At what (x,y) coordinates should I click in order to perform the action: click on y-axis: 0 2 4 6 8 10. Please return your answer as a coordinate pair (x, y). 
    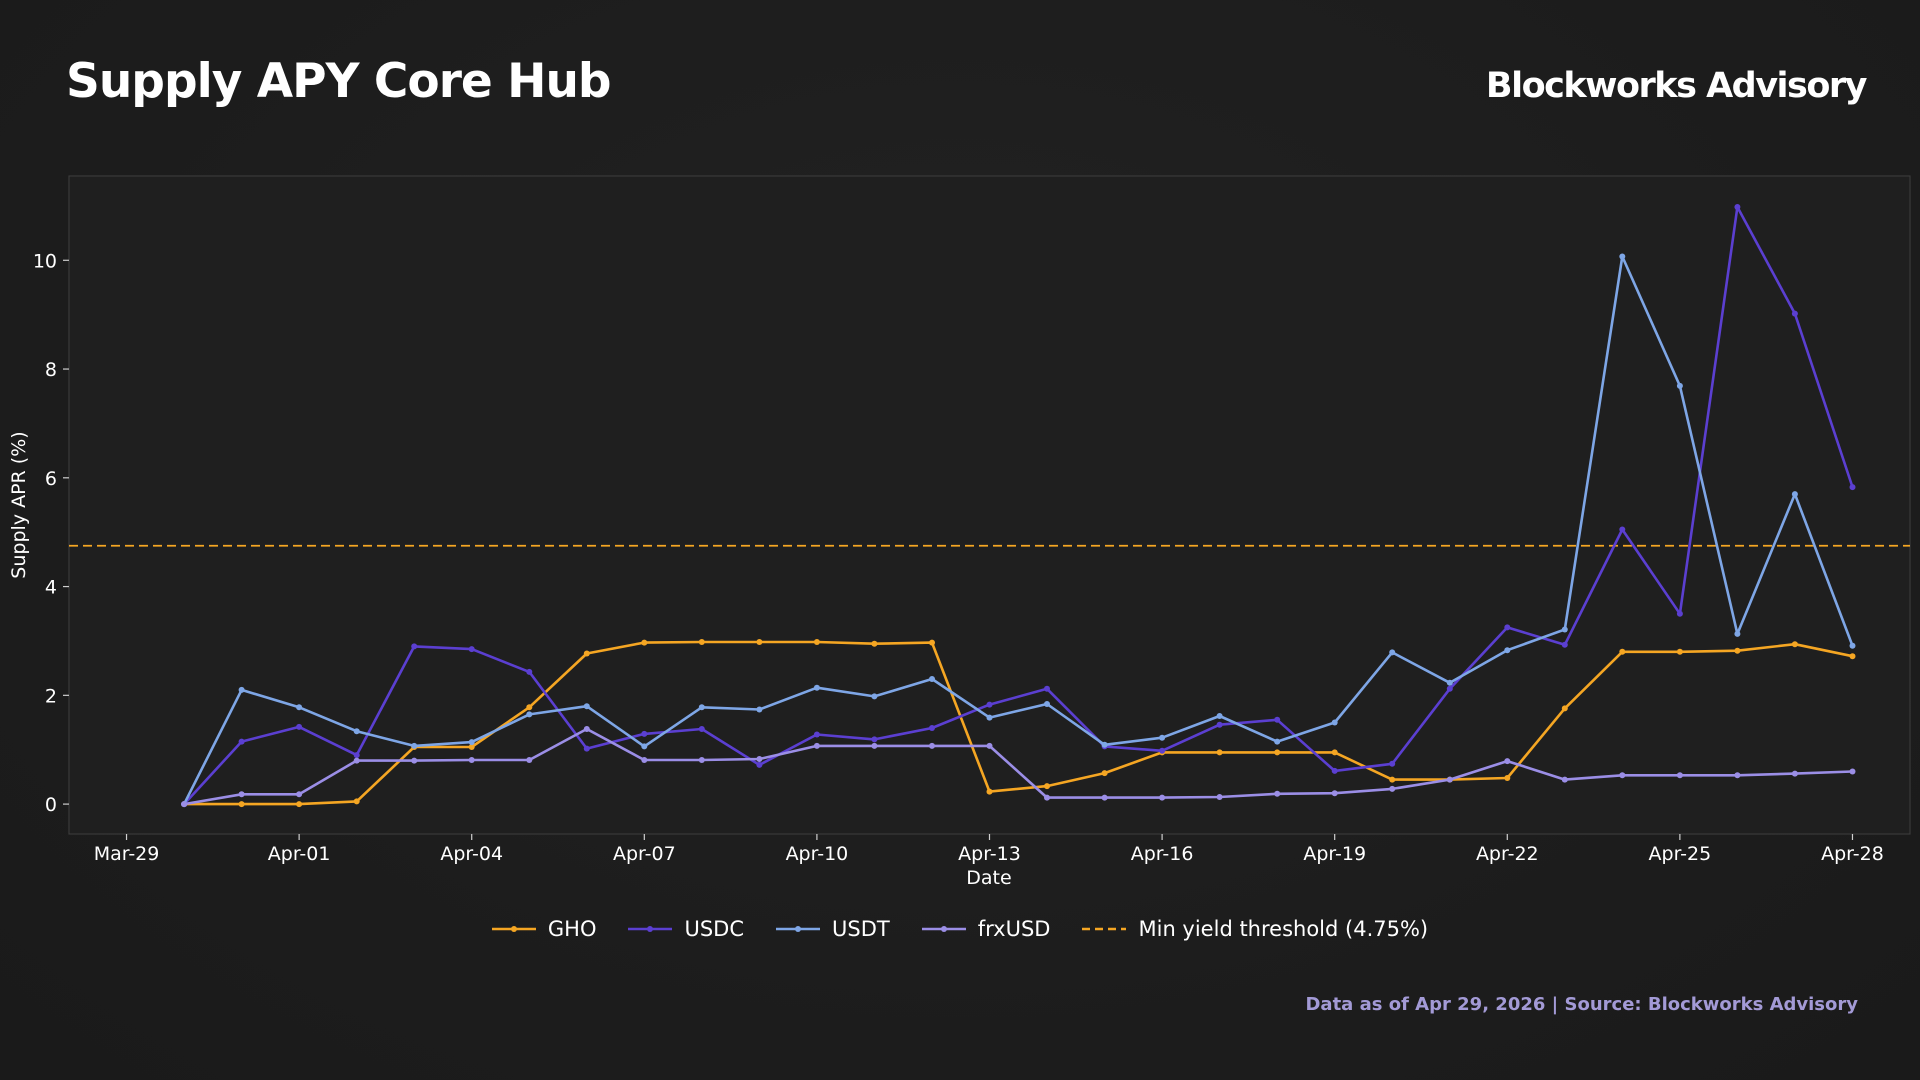
    Looking at the image, I should click on (51, 533).